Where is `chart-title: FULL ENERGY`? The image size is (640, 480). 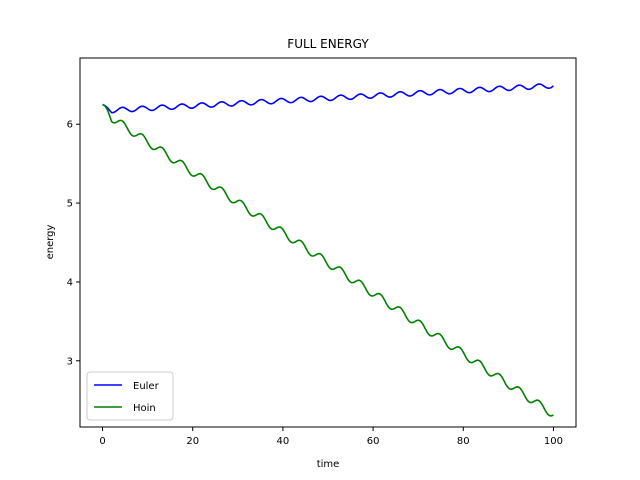 chart-title: FULL ENERGY is located at coordinates (328, 44).